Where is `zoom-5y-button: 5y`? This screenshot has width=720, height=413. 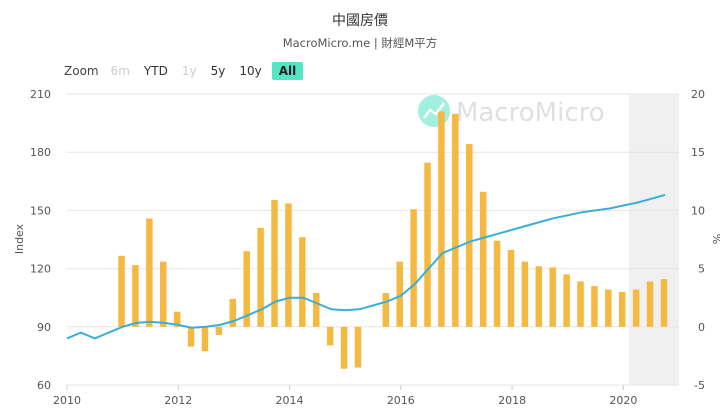 zoom-5y-button: 5y is located at coordinates (218, 71).